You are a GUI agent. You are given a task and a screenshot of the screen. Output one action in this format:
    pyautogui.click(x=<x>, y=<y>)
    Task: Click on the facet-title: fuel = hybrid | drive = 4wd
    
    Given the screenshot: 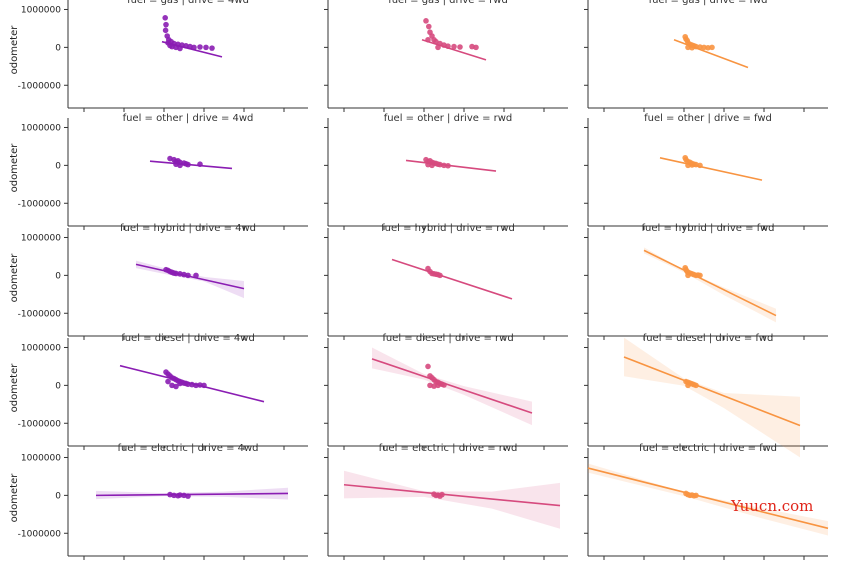 What is the action you would take?
    pyautogui.click(x=188, y=228)
    